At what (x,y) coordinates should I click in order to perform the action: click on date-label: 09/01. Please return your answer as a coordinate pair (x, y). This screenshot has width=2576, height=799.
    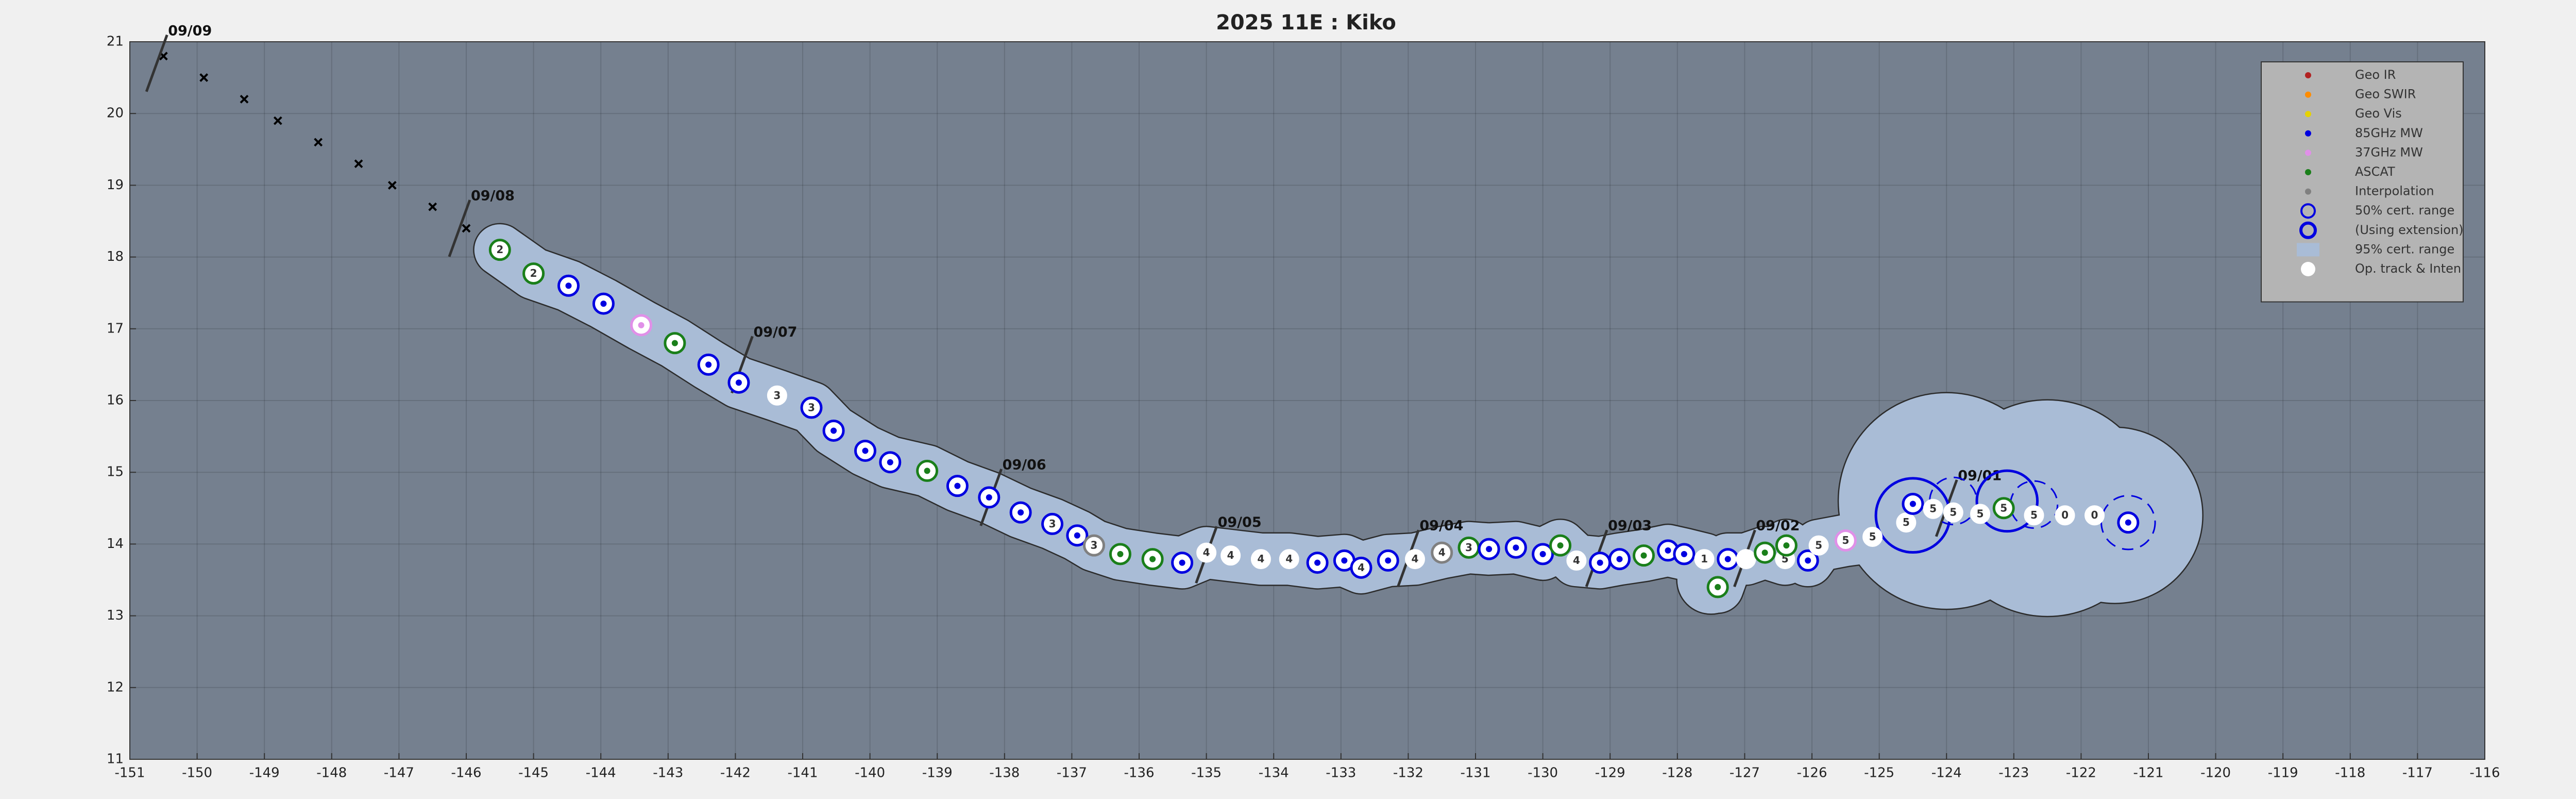
    Looking at the image, I should click on (1980, 476).